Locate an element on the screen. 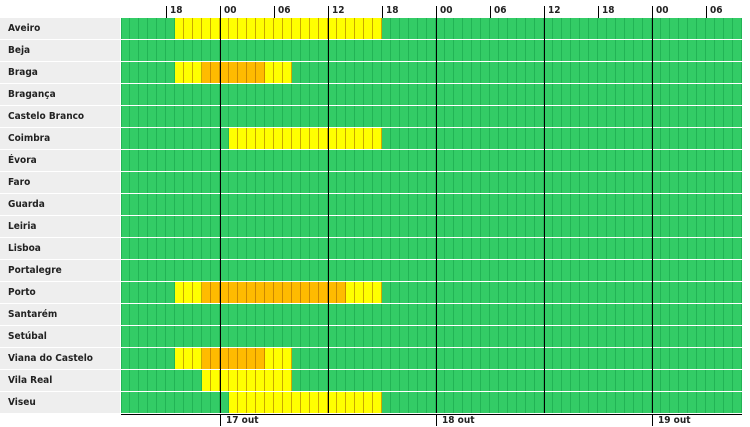  warning-cell-orange is located at coordinates (260, 72).